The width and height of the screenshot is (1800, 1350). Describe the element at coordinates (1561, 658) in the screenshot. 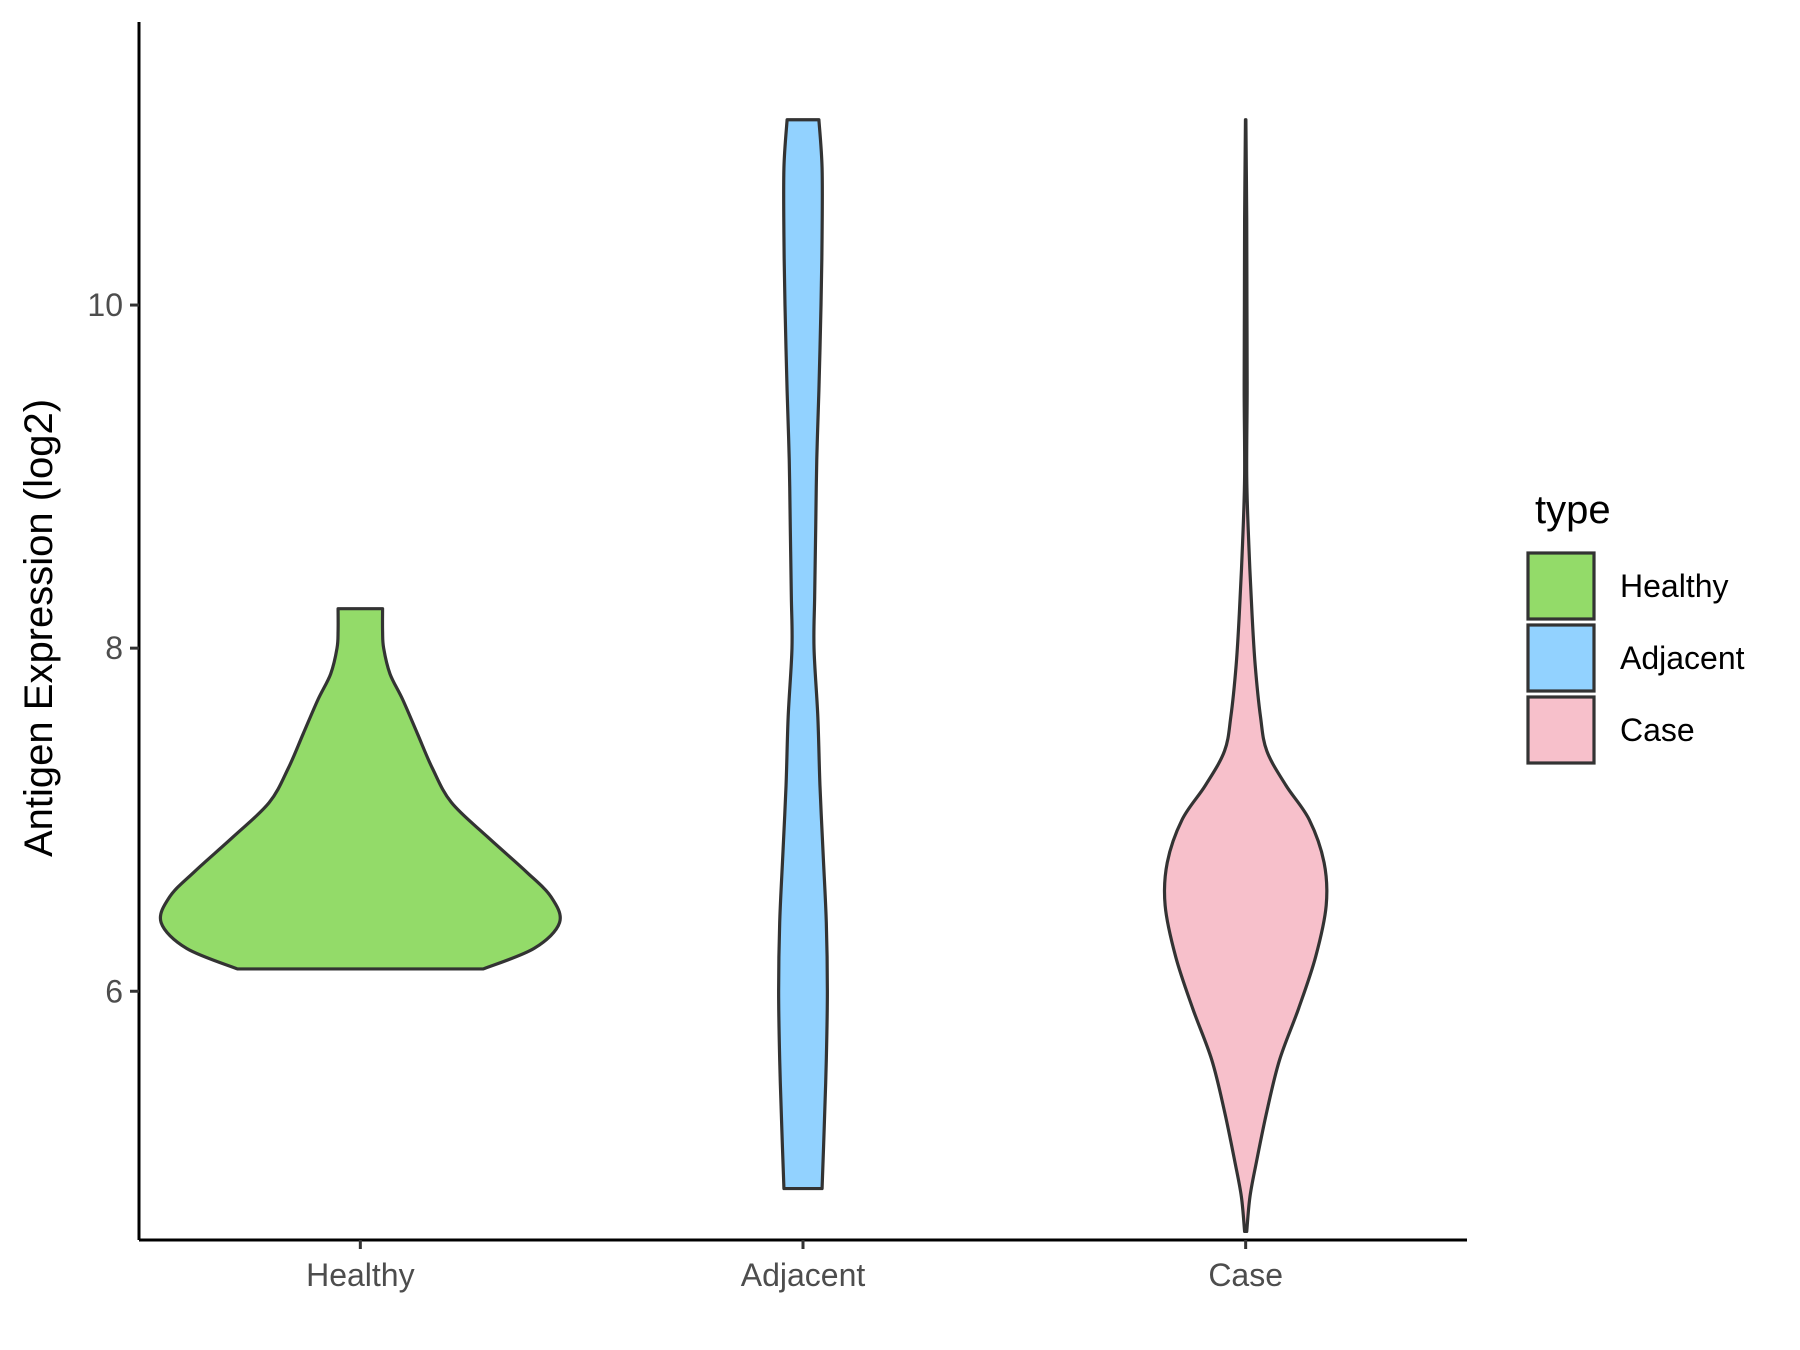

I see `legend-key-adjacent` at that location.